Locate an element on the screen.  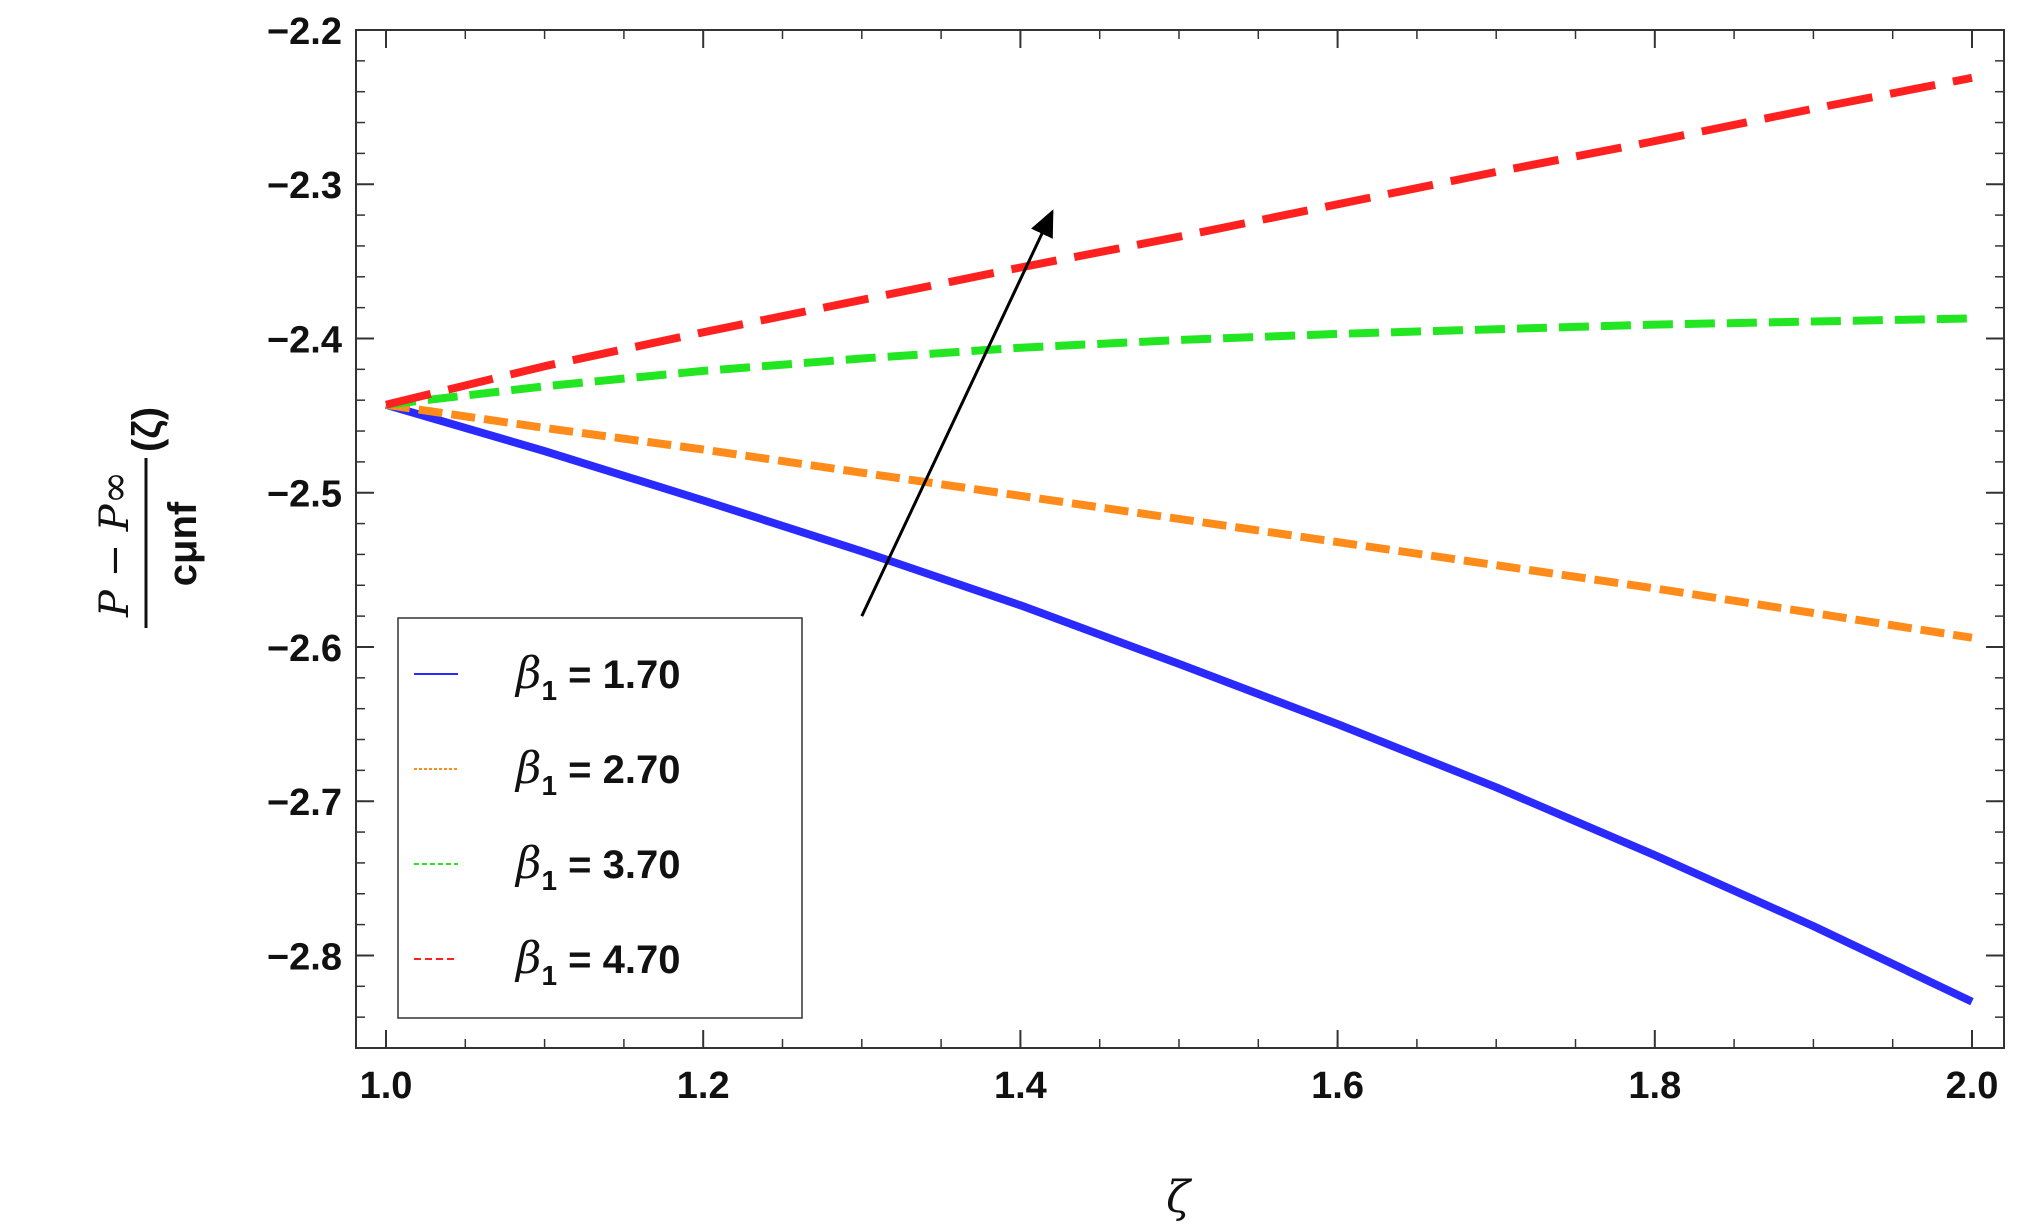
y-tick-label: −2.6 is located at coordinates (304, 649).